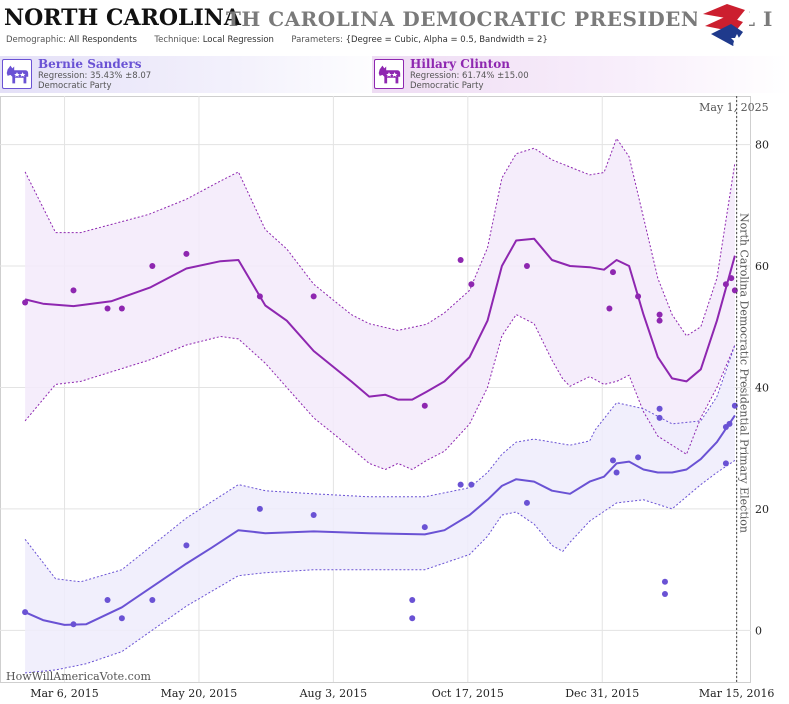 The height and width of the screenshot is (704, 789). Describe the element at coordinates (333, 693) in the screenshot. I see `x-tick-label: Aug 3, 2015` at that location.